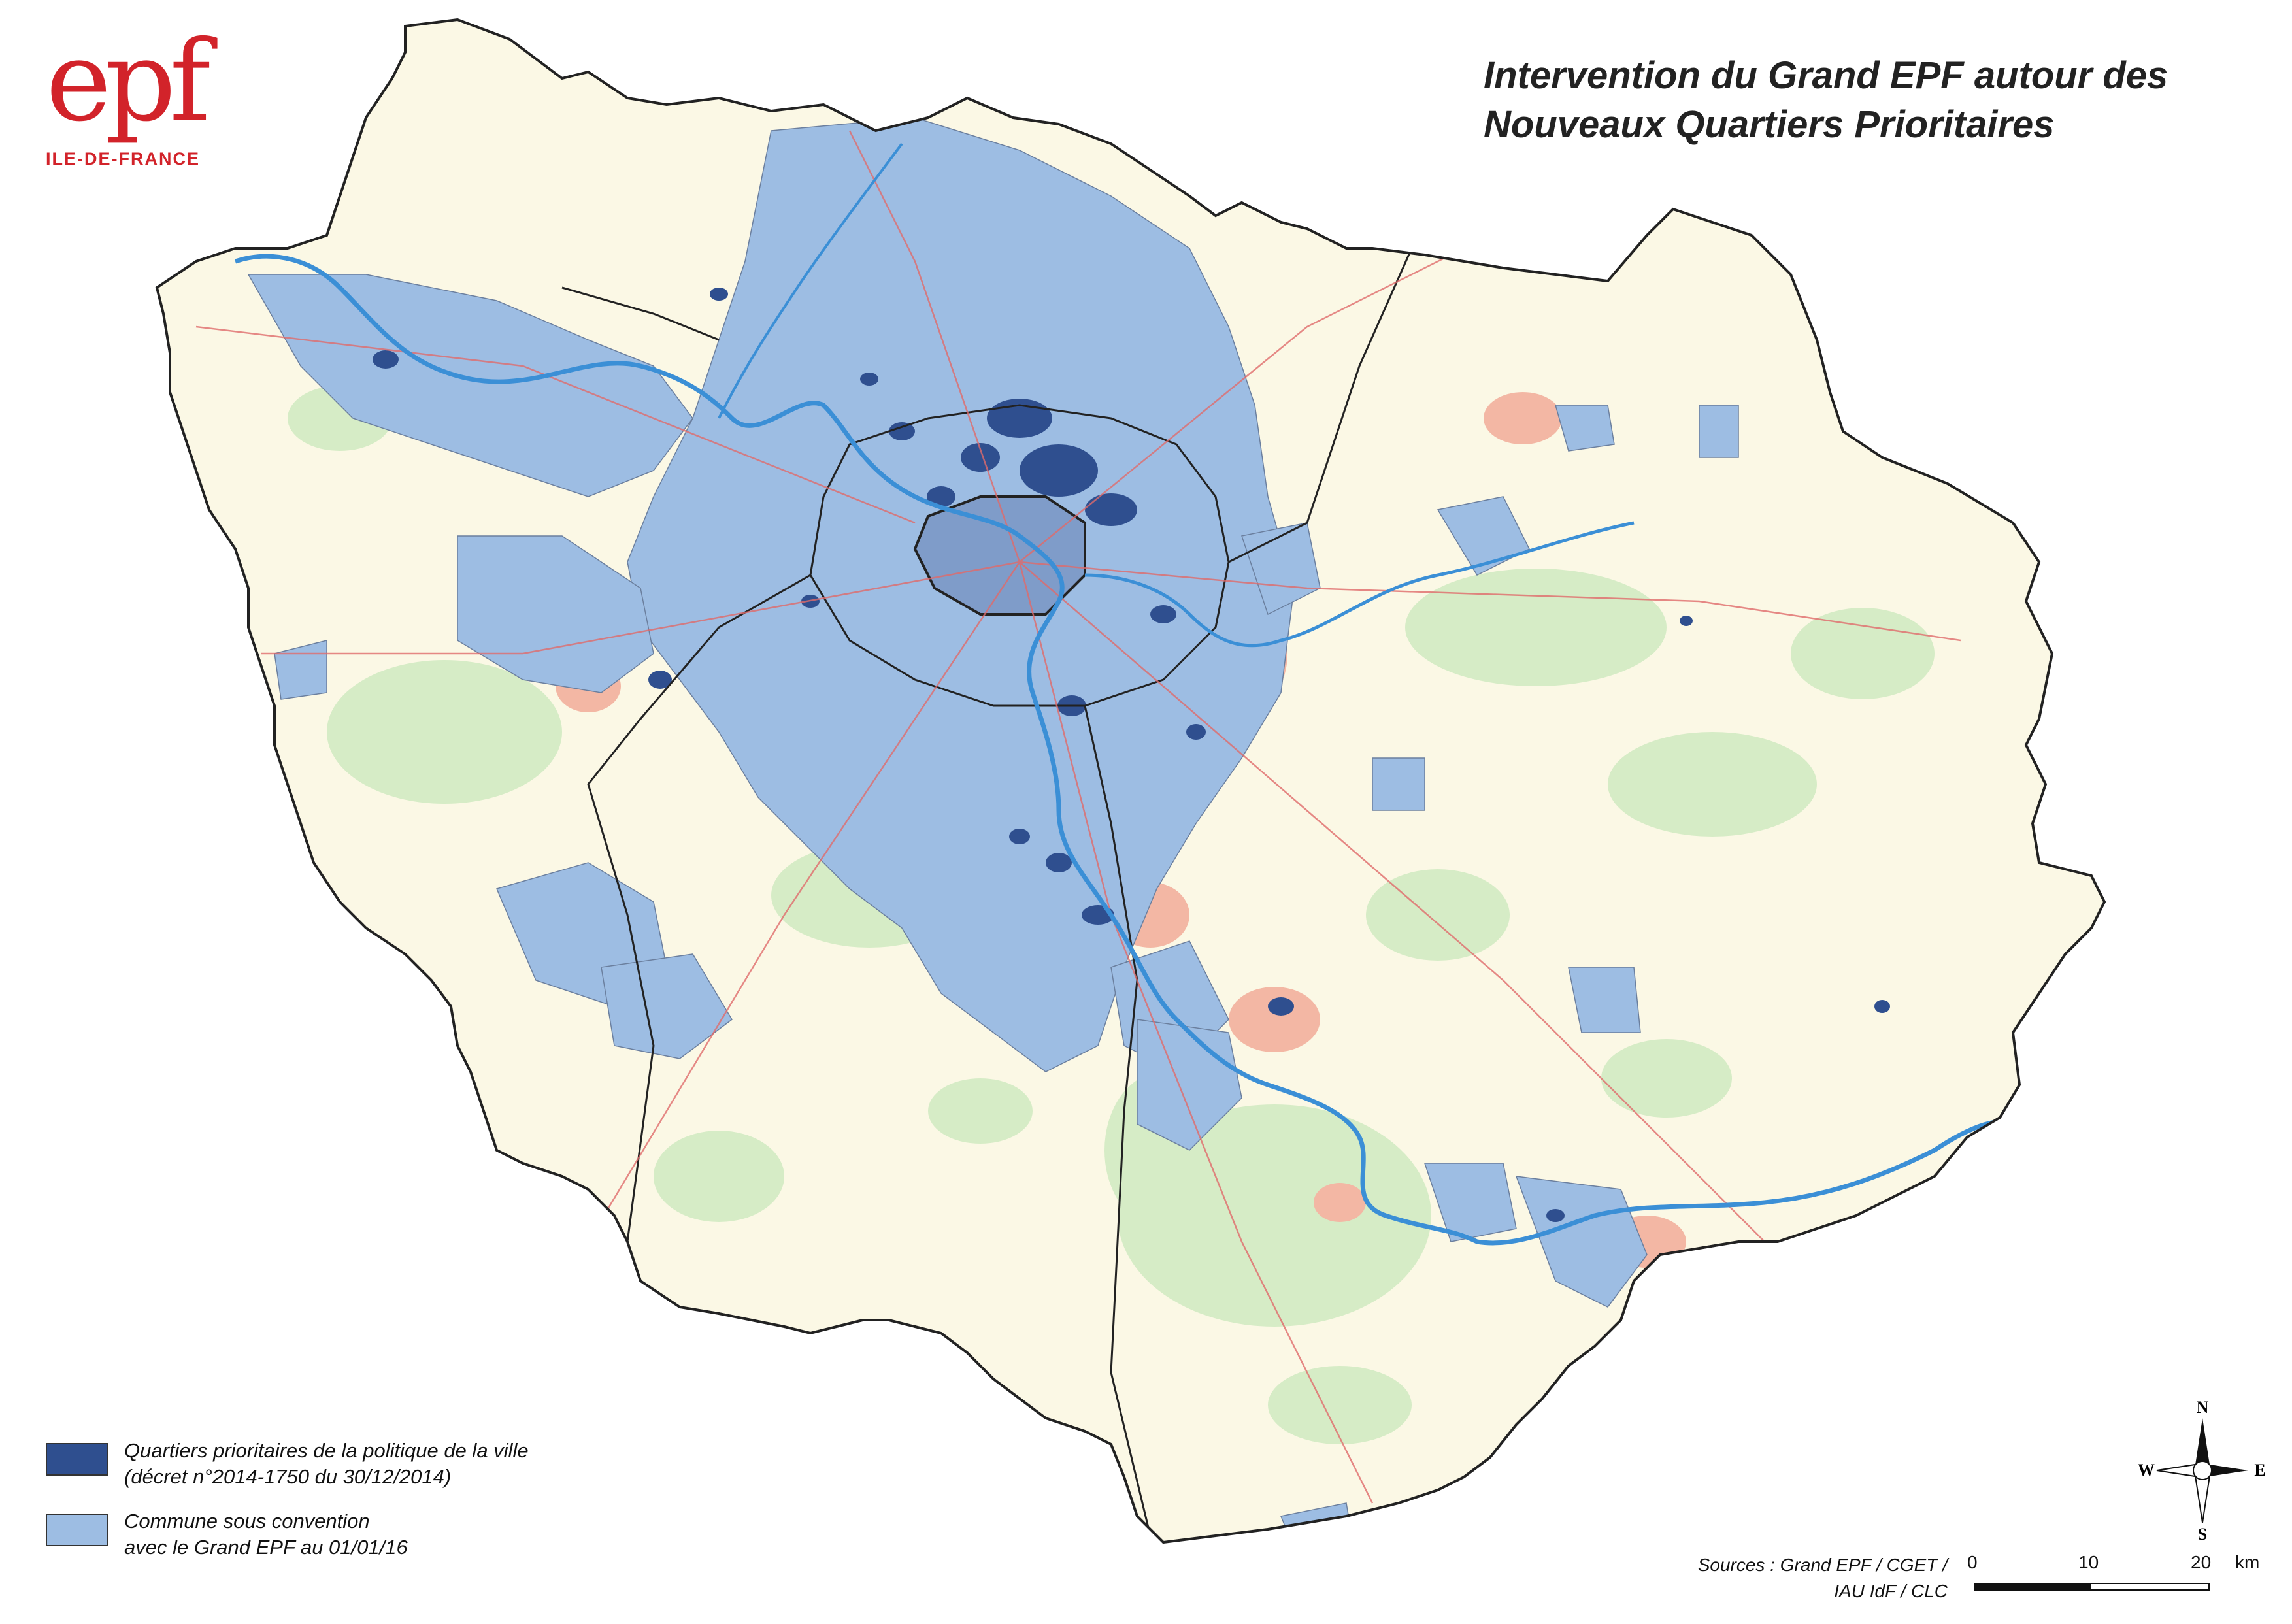 This screenshot has width=2292, height=1624. I want to click on scale-unit: km, so click(2247, 1562).